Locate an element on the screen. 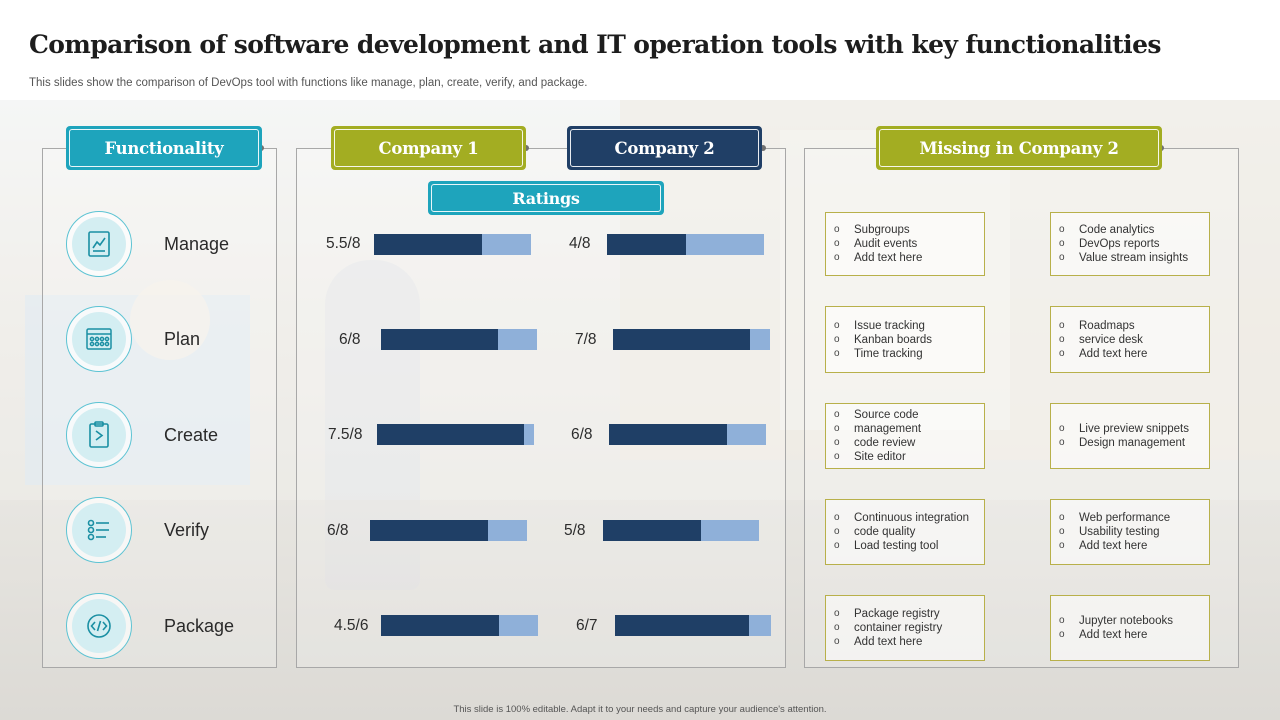 The width and height of the screenshot is (1280, 720). missing-box-manage-left: SubgroupsAudit eventsAdd text here is located at coordinates (905, 244).